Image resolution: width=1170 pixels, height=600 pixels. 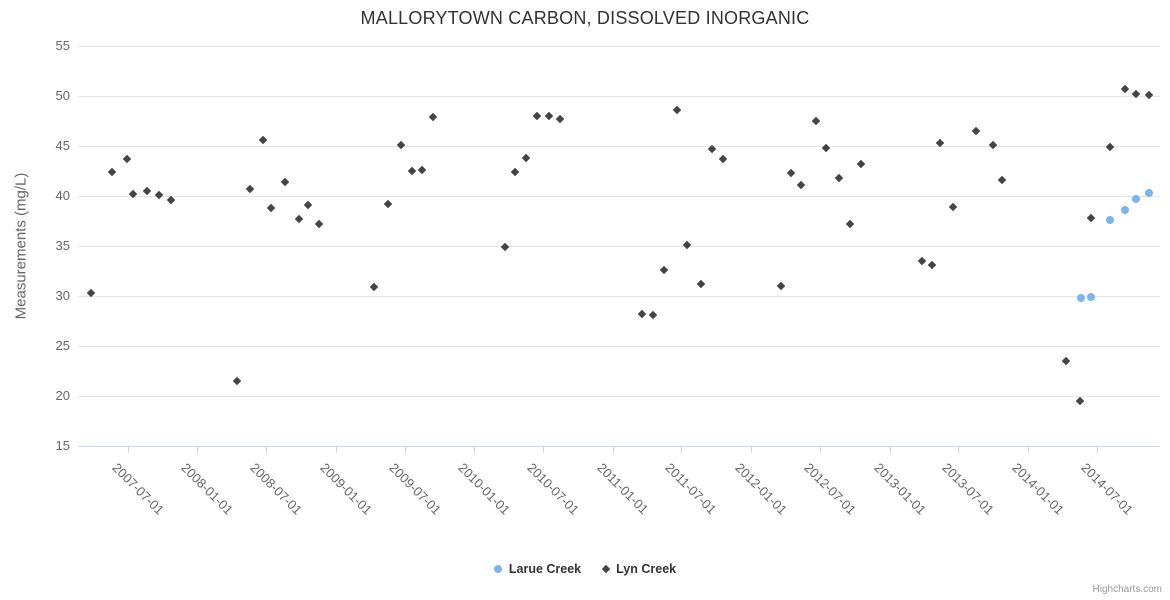 I want to click on x-tick-label: 2013-01-01, so click(x=900, y=489).